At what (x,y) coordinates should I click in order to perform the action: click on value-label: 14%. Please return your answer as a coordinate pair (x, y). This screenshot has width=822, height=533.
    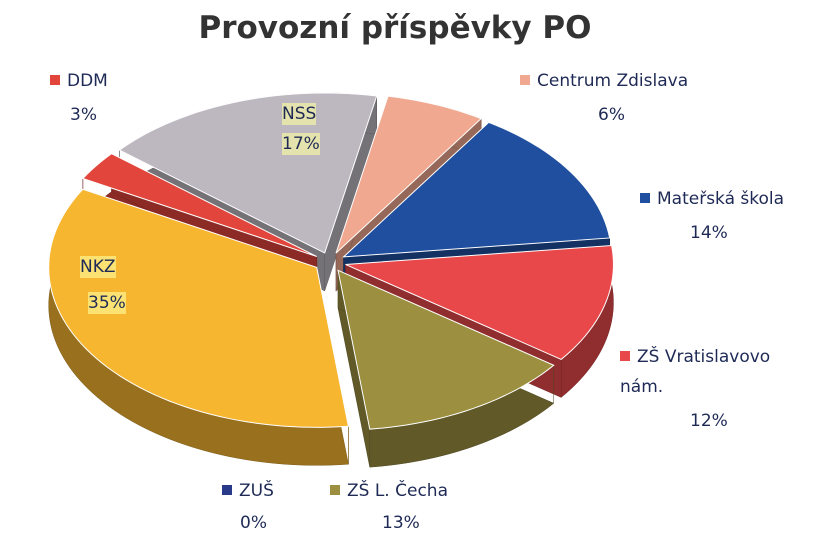
    Looking at the image, I should click on (709, 233).